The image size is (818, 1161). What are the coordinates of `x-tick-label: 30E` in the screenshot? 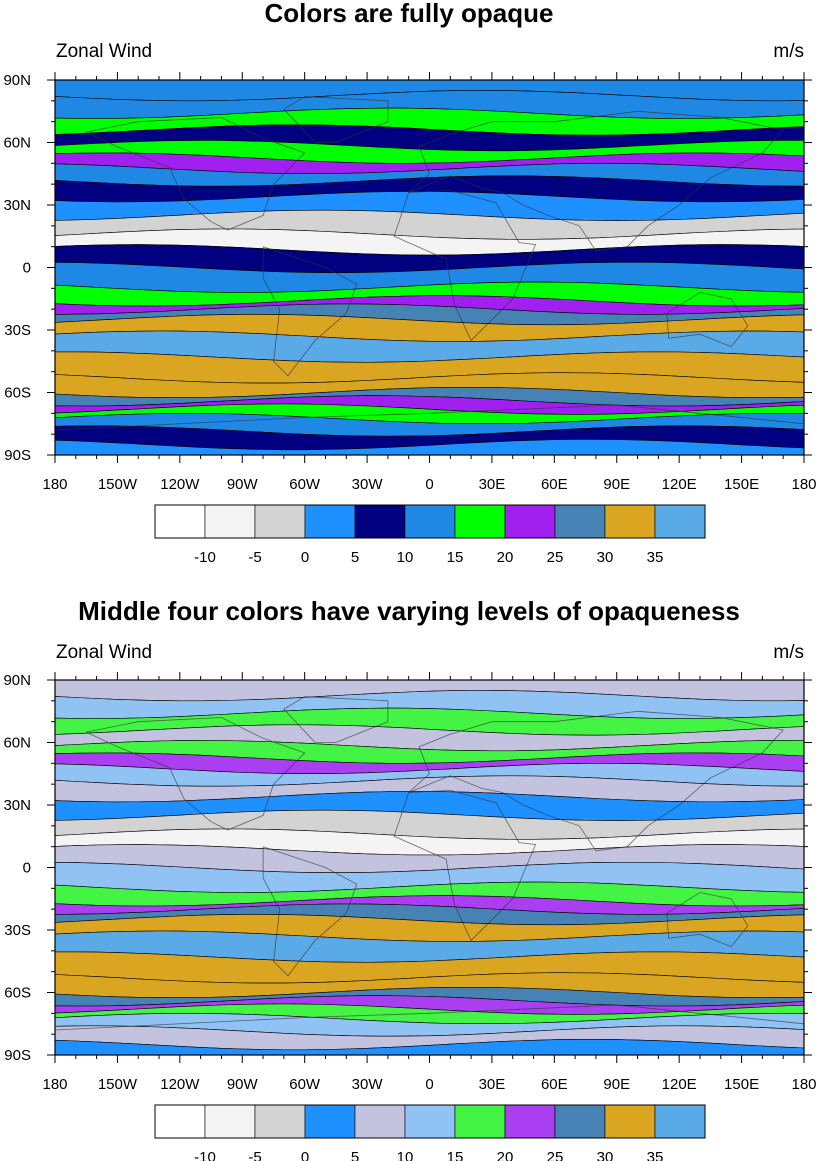 It's located at (492, 484).